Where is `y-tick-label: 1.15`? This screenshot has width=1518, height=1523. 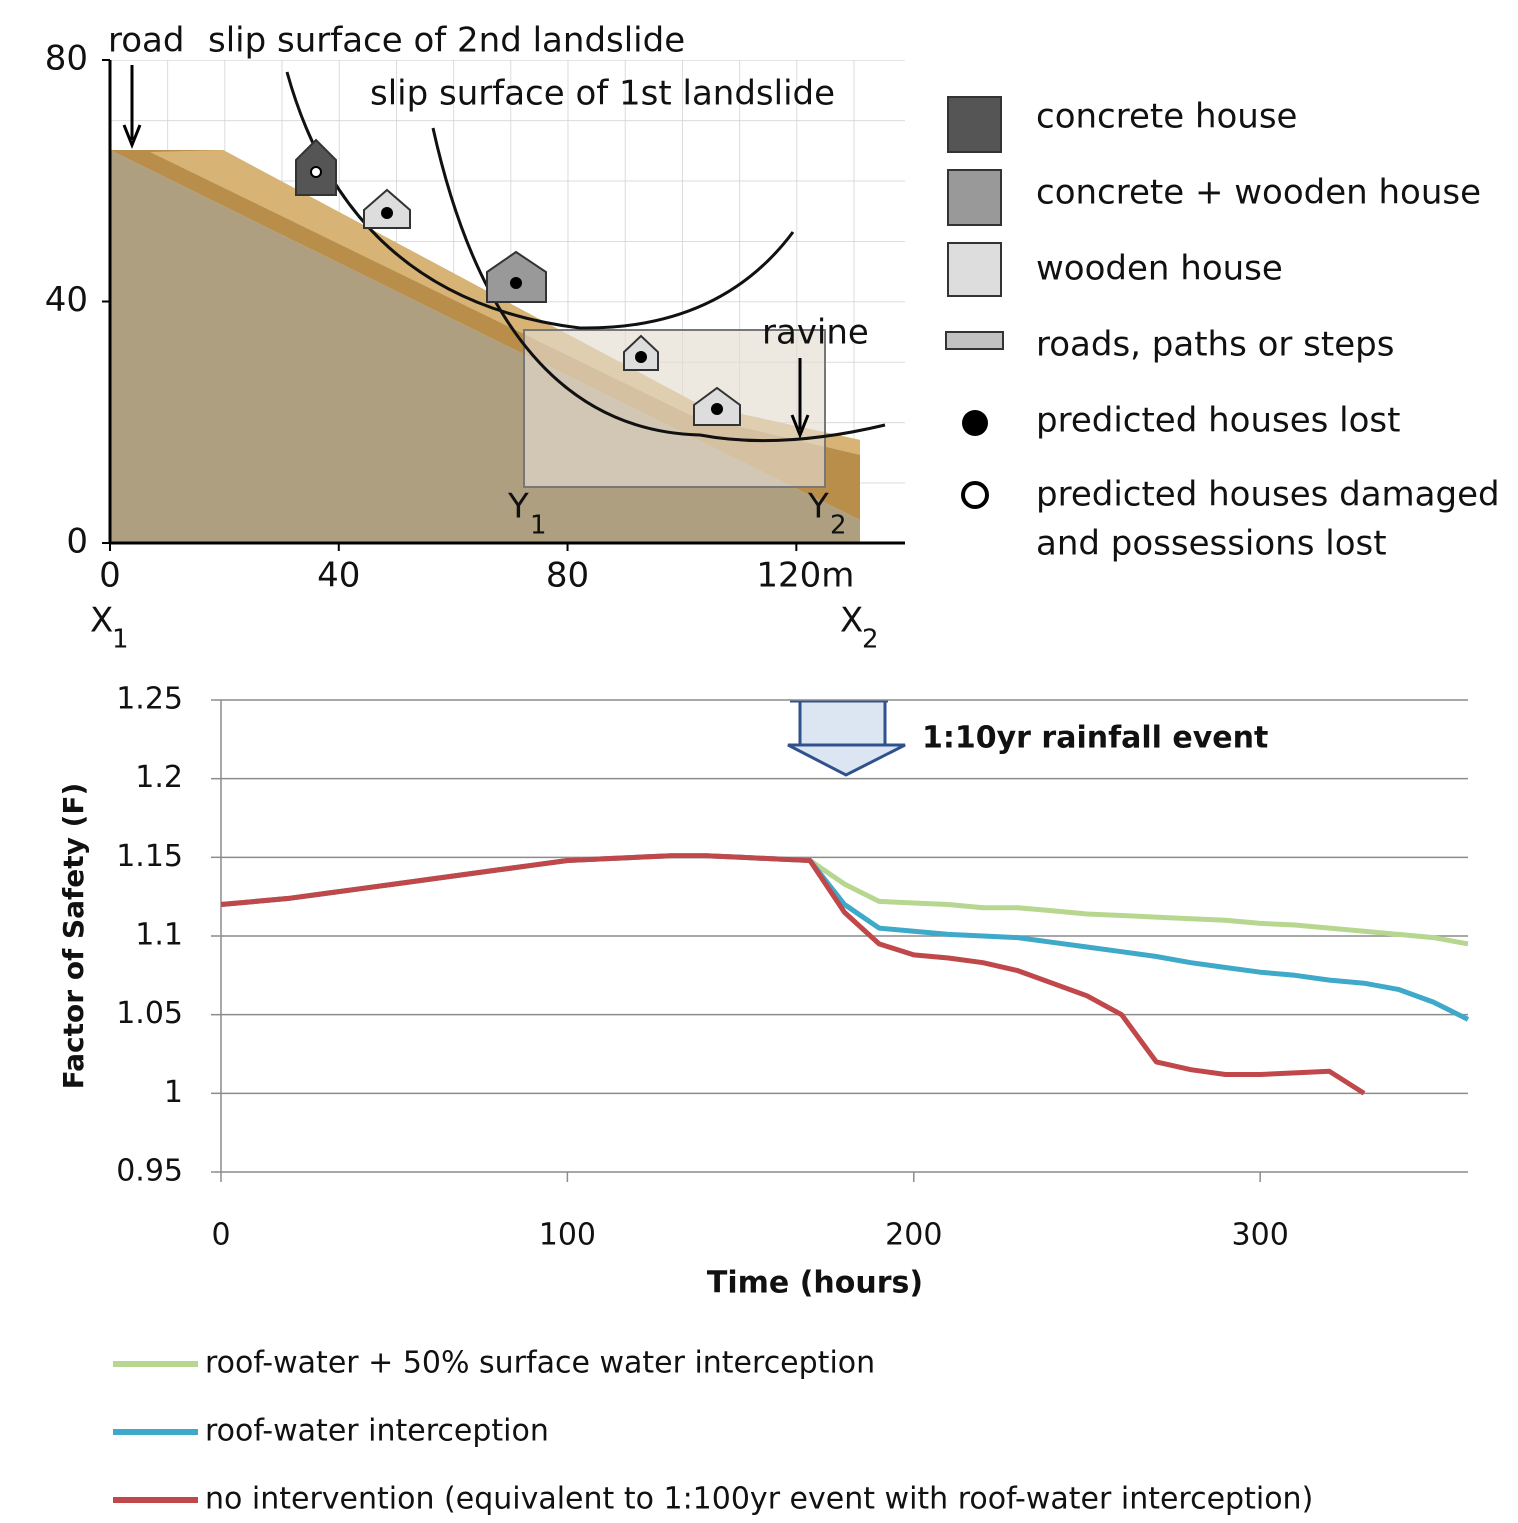 y-tick-label: 1.15 is located at coordinates (149, 856).